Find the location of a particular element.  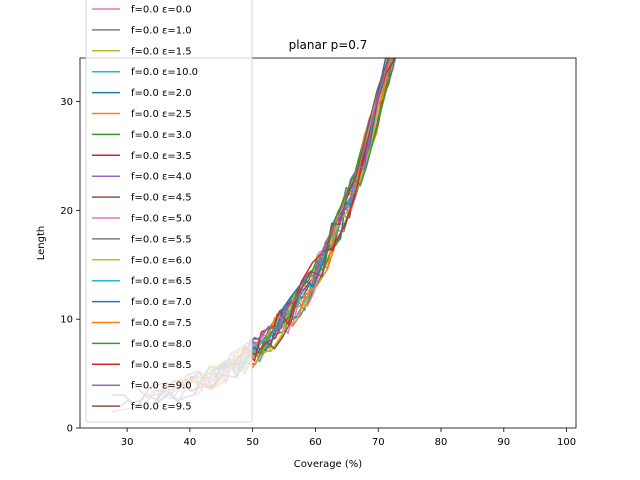

y-tick-label: 10 is located at coordinates (66, 320).